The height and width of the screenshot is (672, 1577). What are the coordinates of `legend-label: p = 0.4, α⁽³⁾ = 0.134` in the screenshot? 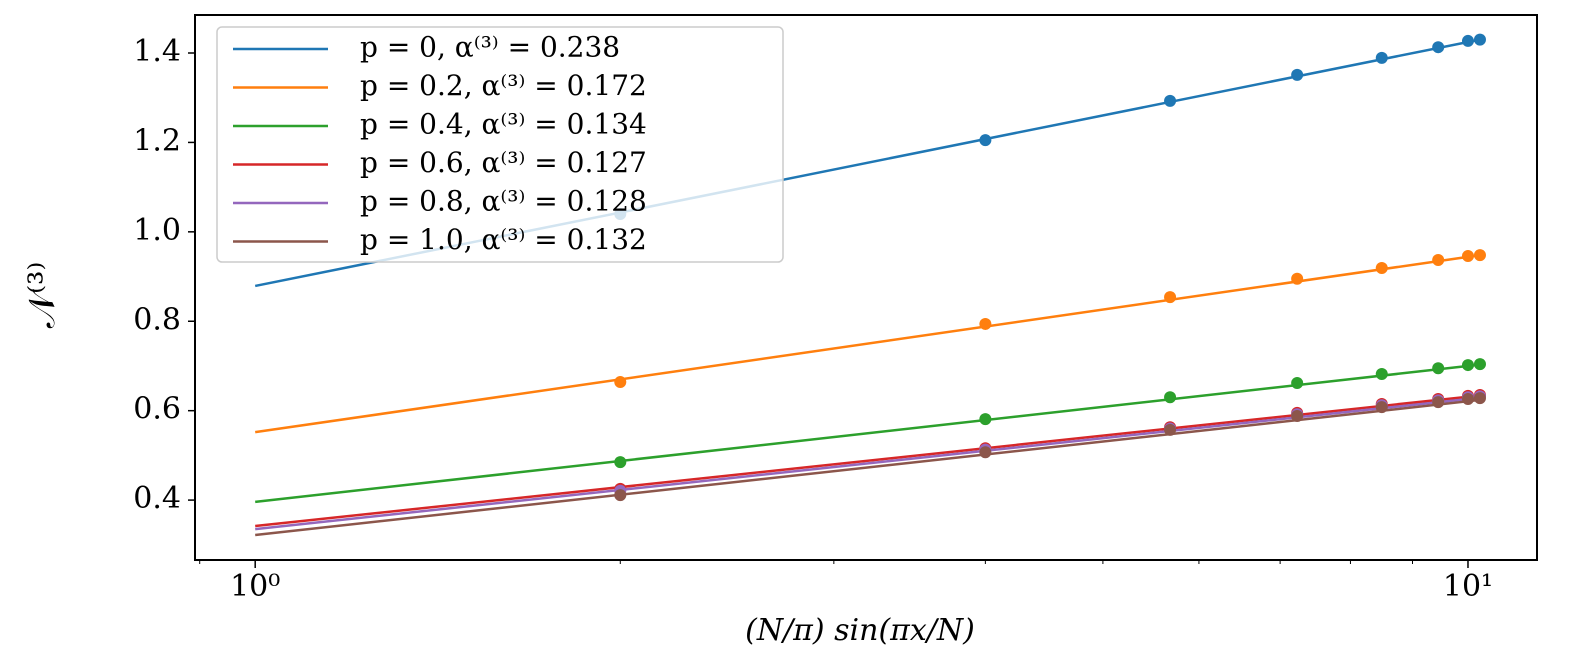 It's located at (503, 124).